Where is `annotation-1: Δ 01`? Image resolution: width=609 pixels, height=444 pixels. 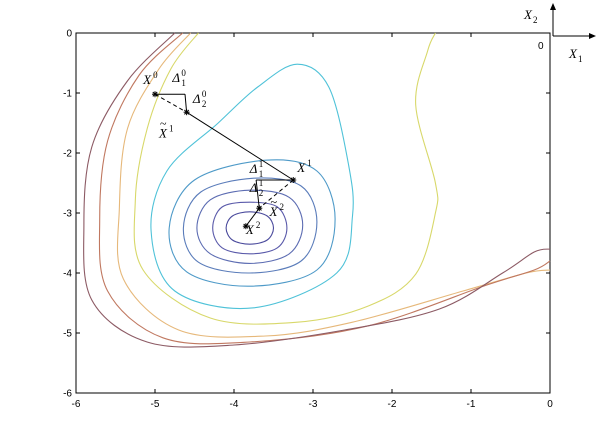
annotation-1: Δ 01 is located at coordinates (178, 78).